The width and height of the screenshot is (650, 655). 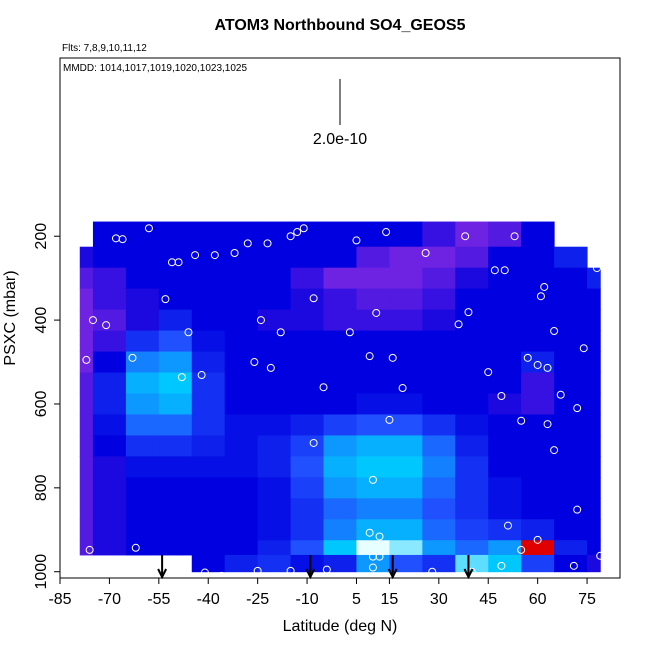 I want to click on x-tick-label: 30, so click(x=439, y=599).